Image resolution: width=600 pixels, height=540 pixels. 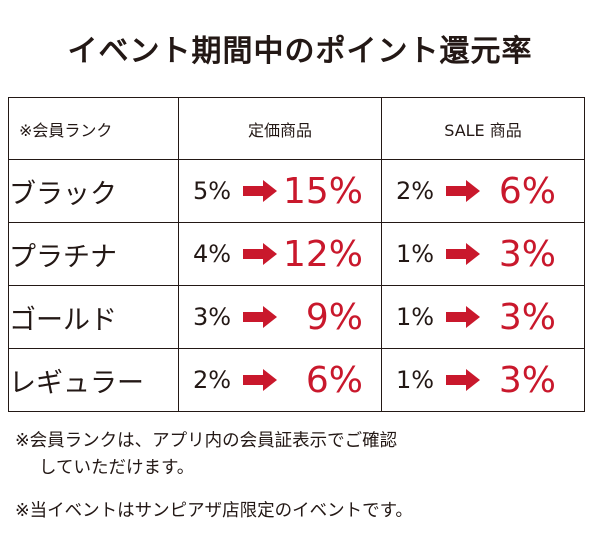 What do you see at coordinates (280, 317) in the screenshot?
I see `regular-rate-cell: 3% 9%` at bounding box center [280, 317].